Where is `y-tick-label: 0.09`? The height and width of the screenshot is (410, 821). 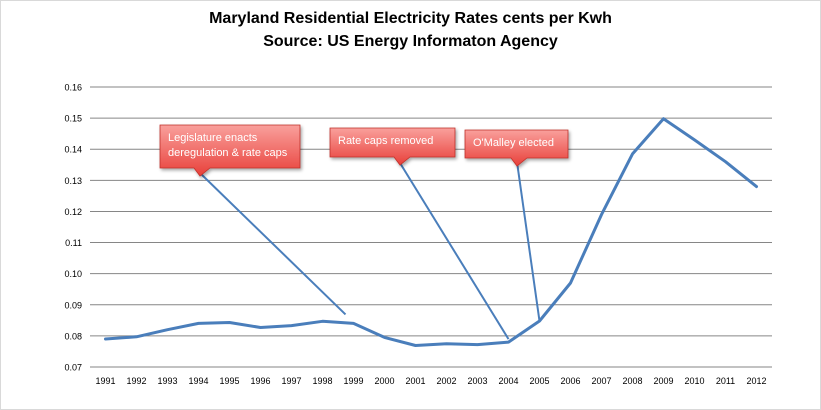
y-tick-label: 0.09 is located at coordinates (73, 305).